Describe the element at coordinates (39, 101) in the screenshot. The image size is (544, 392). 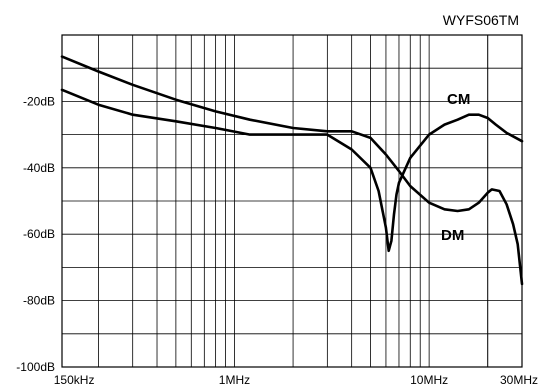
I see `y-tick-label: -20dB` at that location.